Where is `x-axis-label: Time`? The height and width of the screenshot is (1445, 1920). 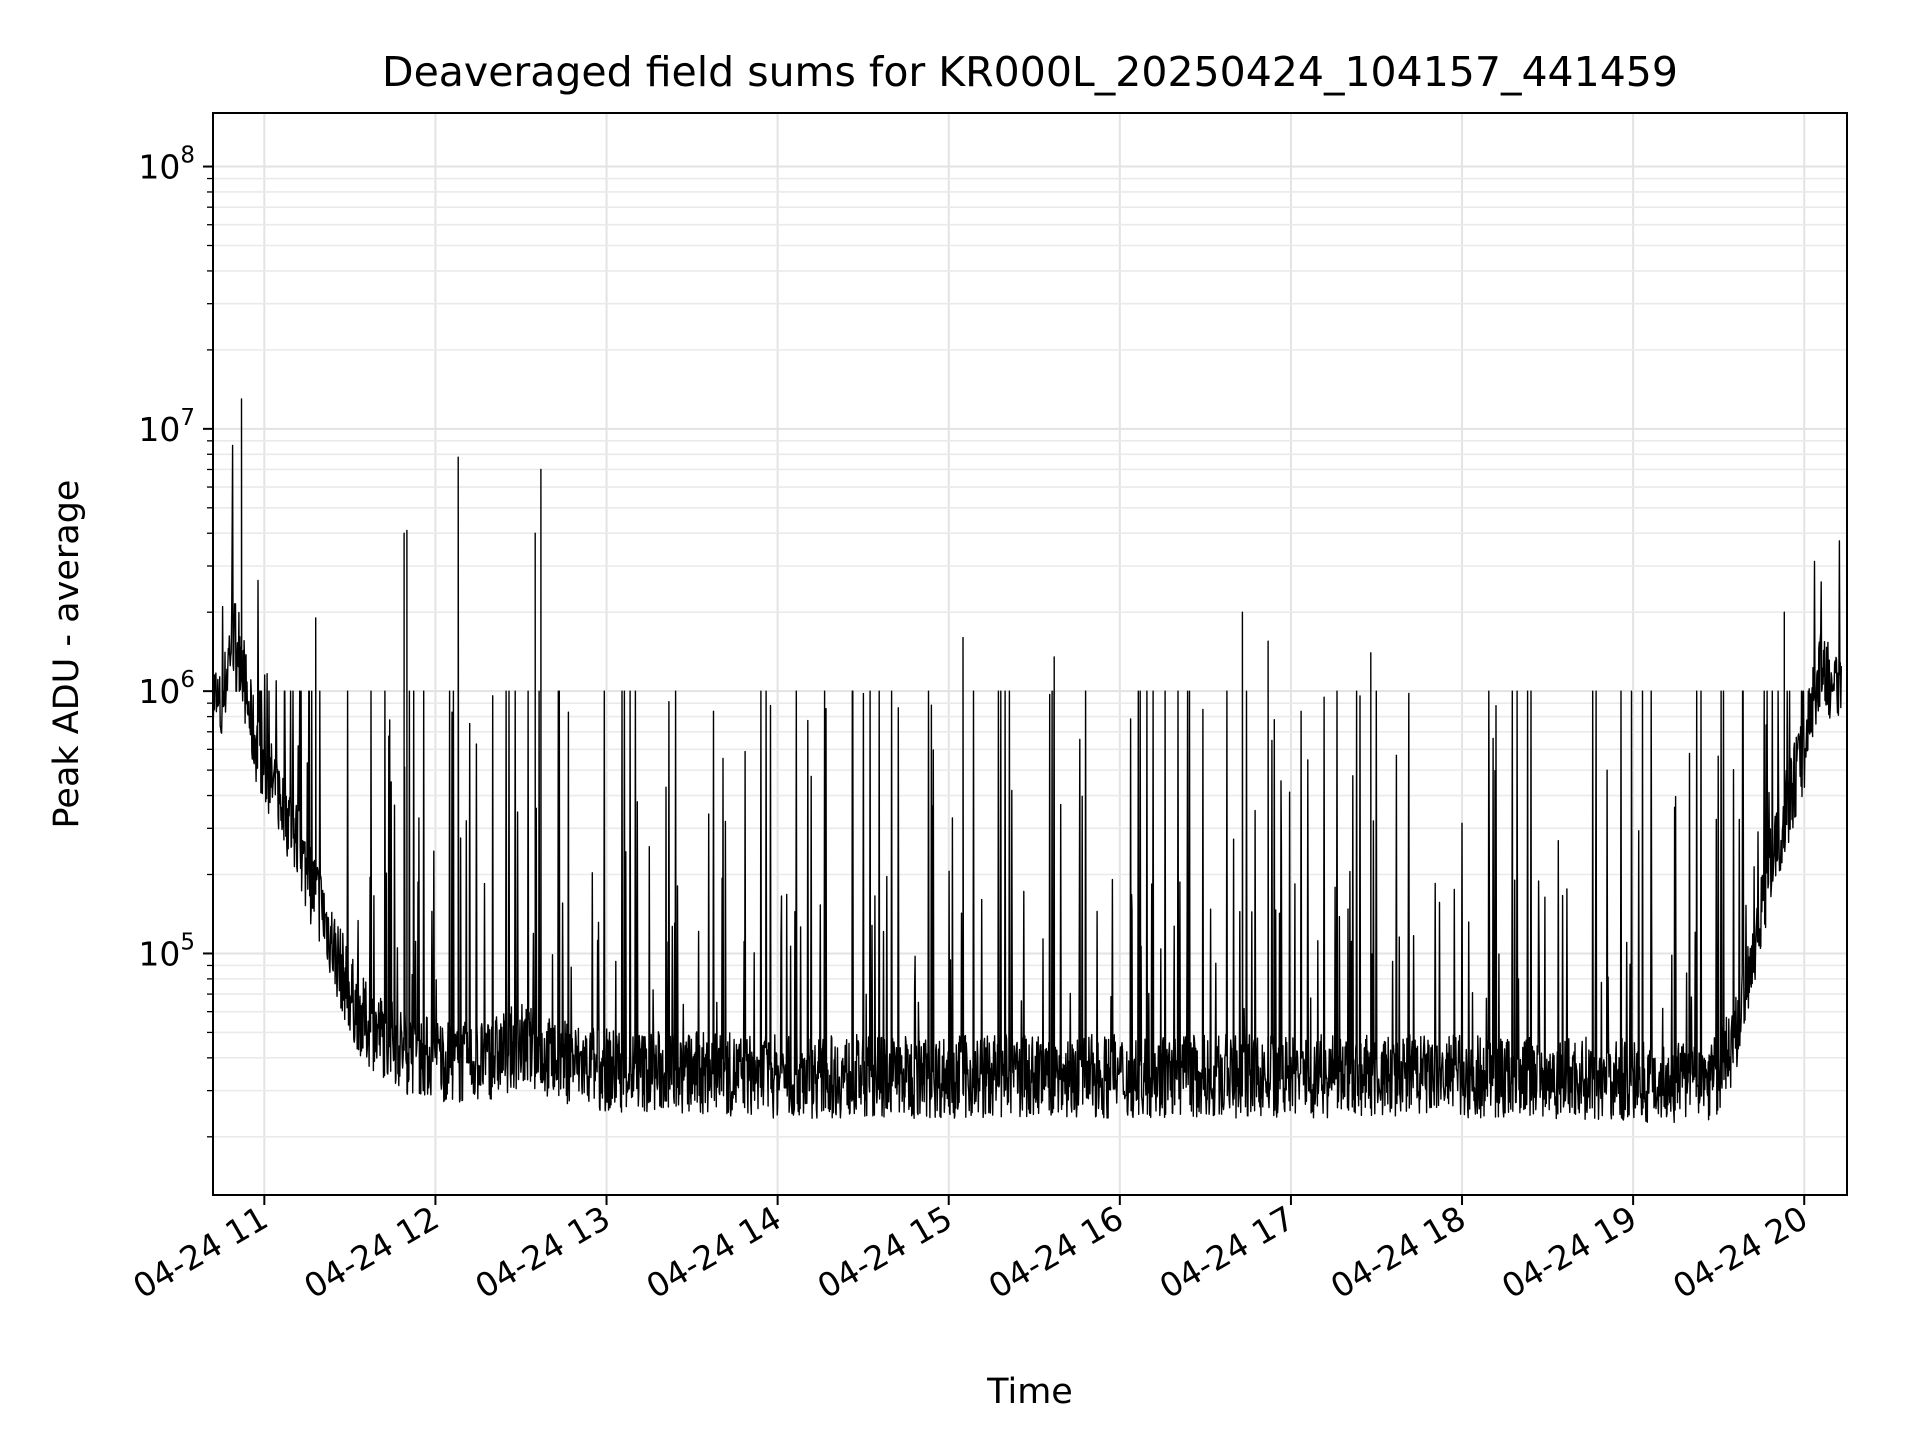 x-axis-label: Time is located at coordinates (1029, 1392).